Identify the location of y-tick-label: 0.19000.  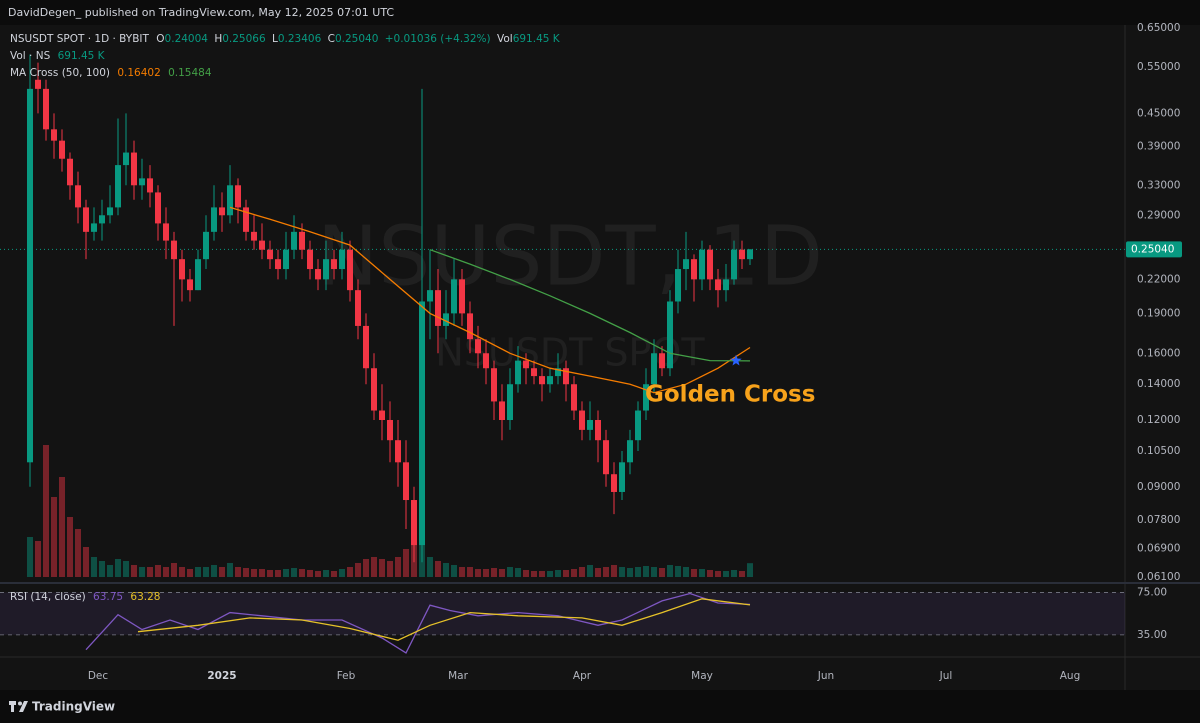
(1158, 313).